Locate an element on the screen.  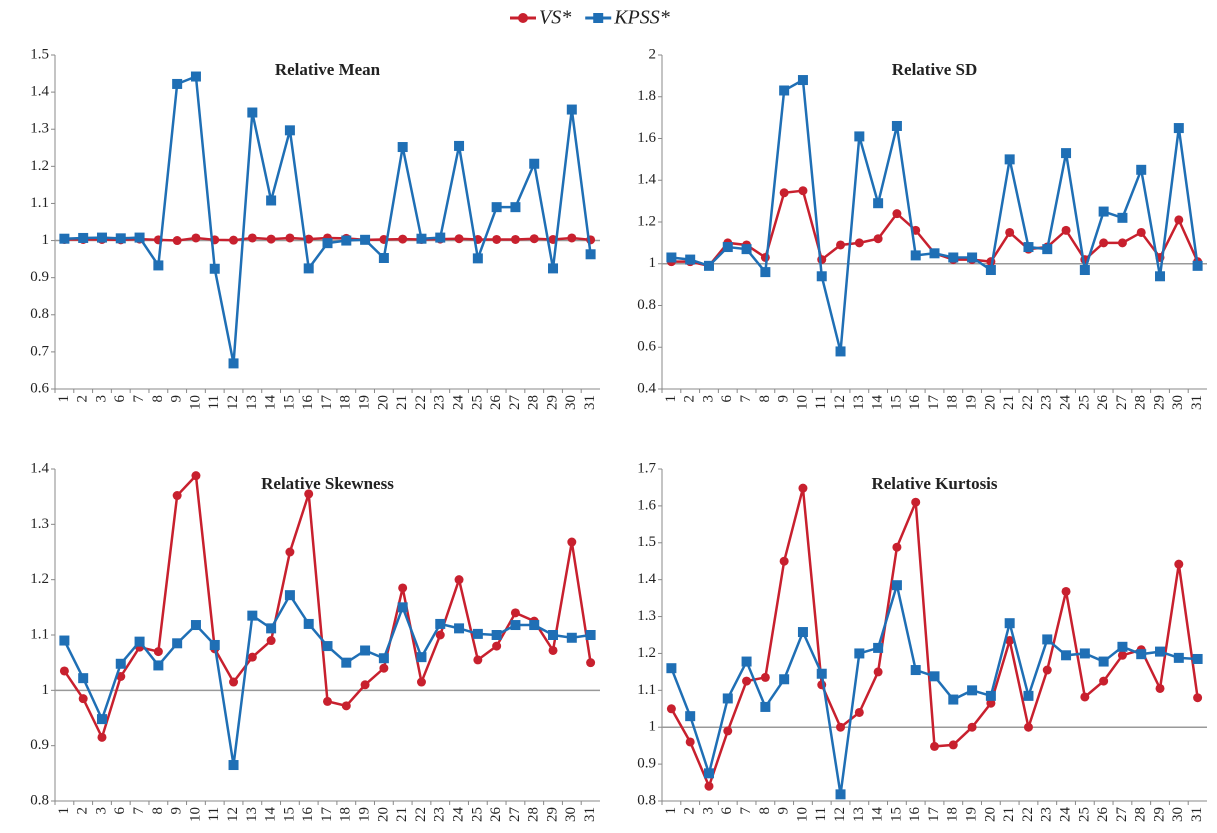
y-tick-label: 1.7 is located at coordinates (646, 468).